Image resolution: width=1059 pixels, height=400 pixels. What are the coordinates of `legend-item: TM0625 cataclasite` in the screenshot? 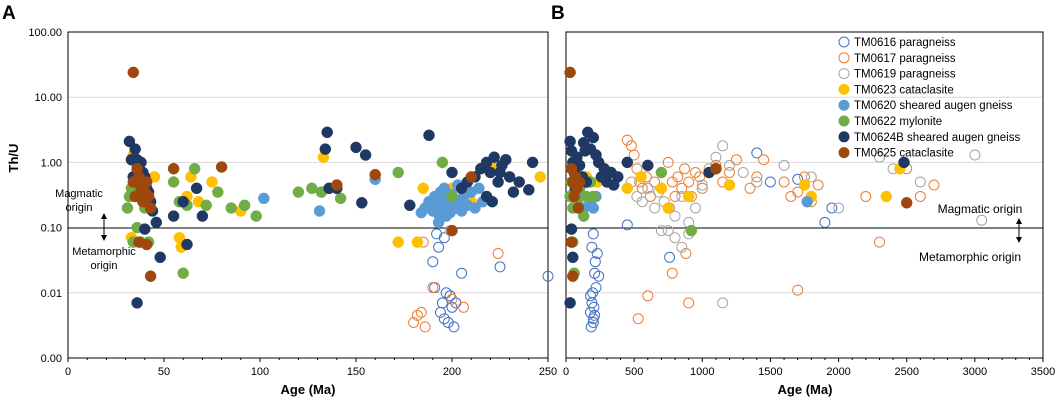 It's located at (896, 153).